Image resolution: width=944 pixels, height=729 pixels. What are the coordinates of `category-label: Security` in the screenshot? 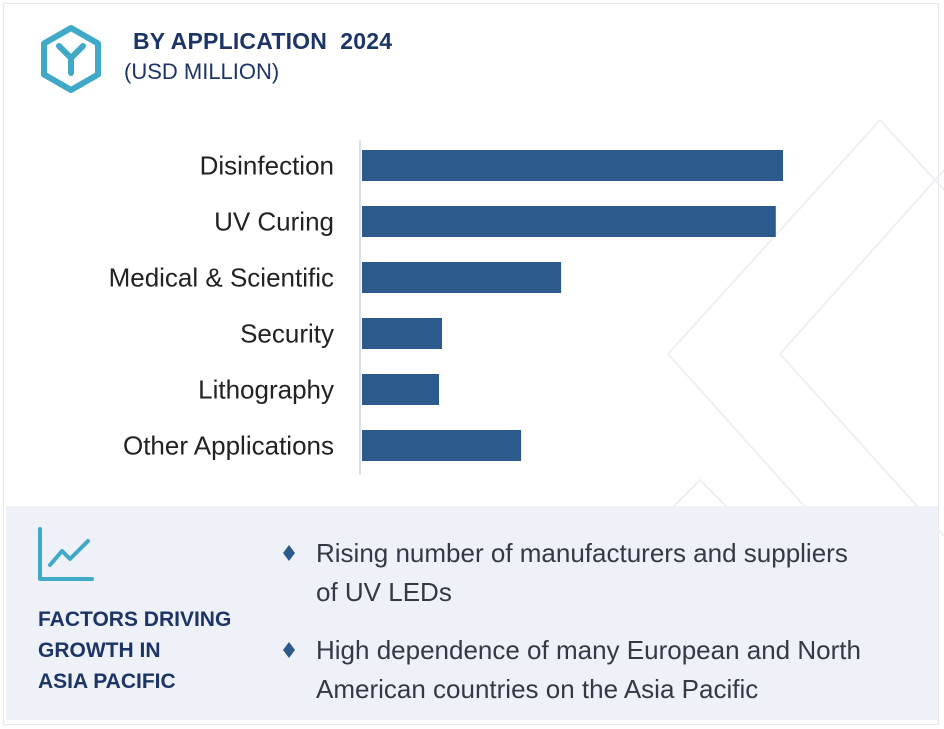 It's located at (287, 334).